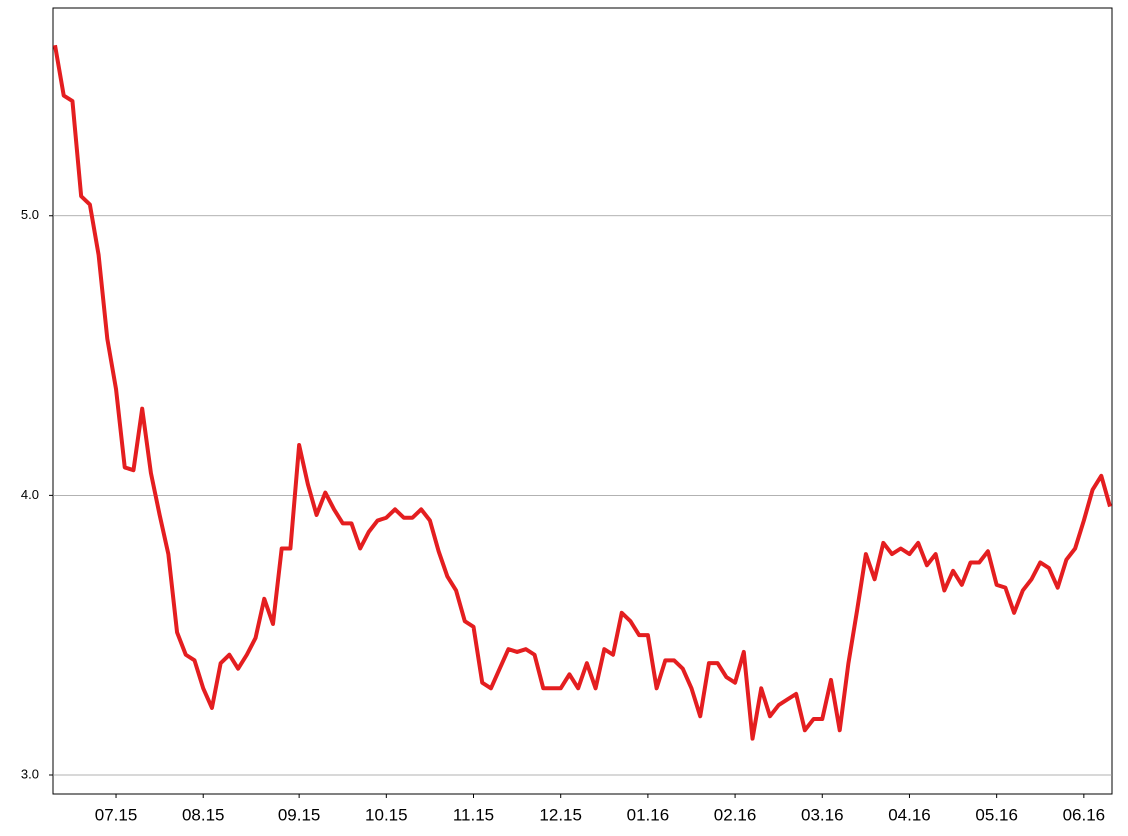 The image size is (1128, 836). What do you see at coordinates (473, 814) in the screenshot?
I see `x-tick-label: 11.15` at bounding box center [473, 814].